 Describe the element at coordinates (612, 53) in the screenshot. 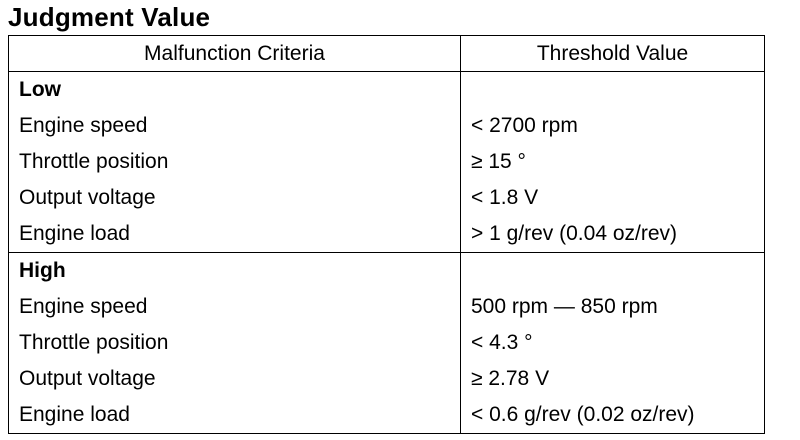

I see `header-threshold-value: Threshold Value` at that location.